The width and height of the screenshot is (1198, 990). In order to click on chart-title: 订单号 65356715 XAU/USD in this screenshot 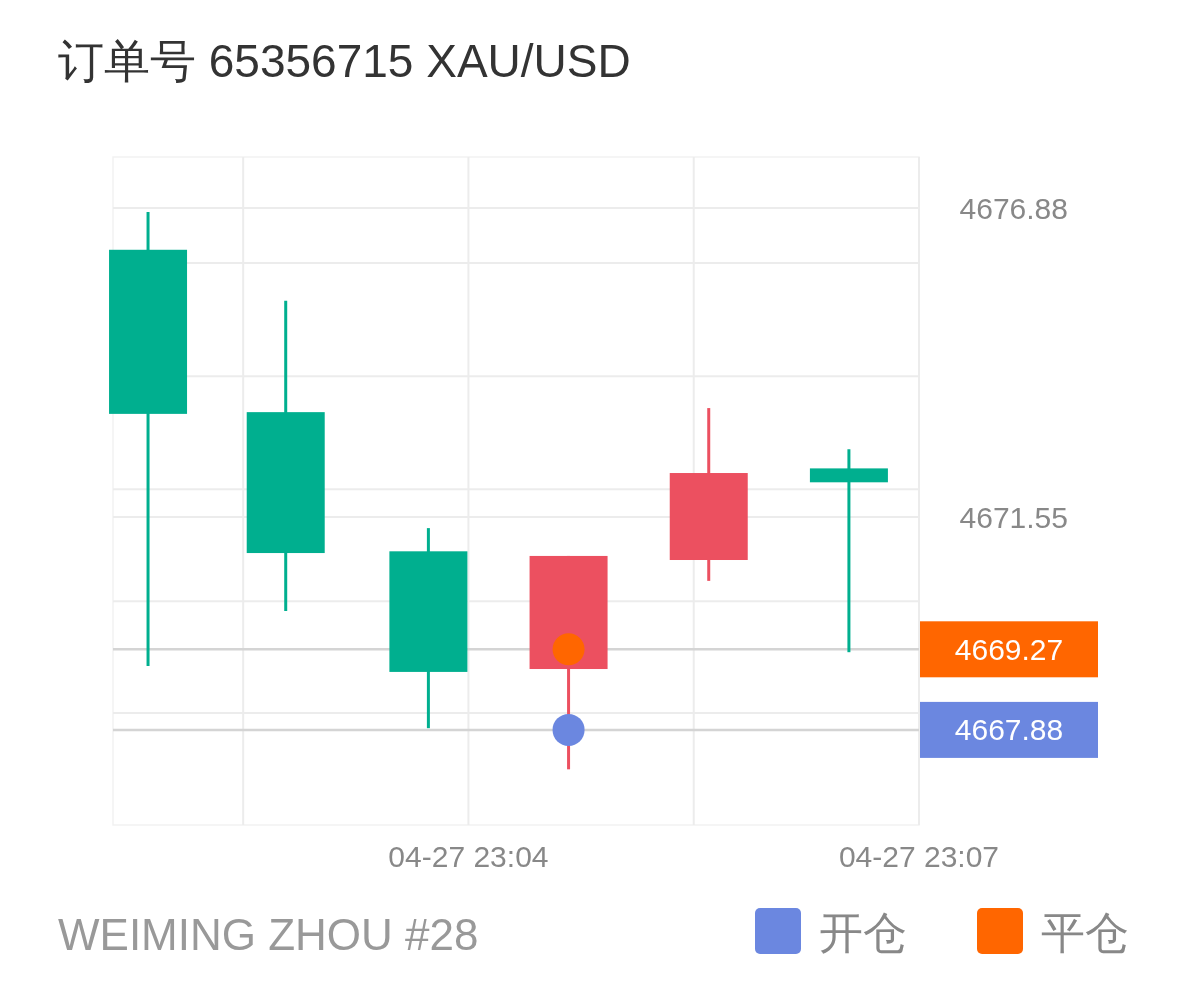, I will do `click(344, 61)`.